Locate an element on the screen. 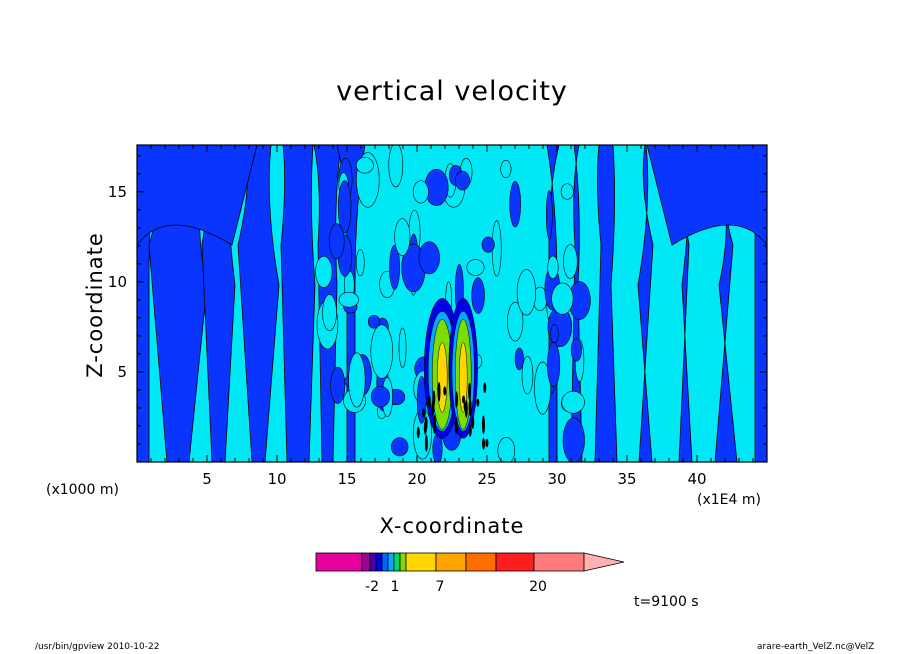 The height and width of the screenshot is (654, 904). colorbar-label: 20 is located at coordinates (538, 587).